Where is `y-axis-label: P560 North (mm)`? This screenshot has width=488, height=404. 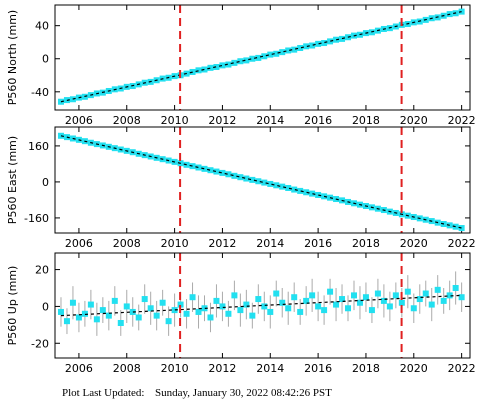
y-axis-label: P560 North (mm) is located at coordinates (12, 57).